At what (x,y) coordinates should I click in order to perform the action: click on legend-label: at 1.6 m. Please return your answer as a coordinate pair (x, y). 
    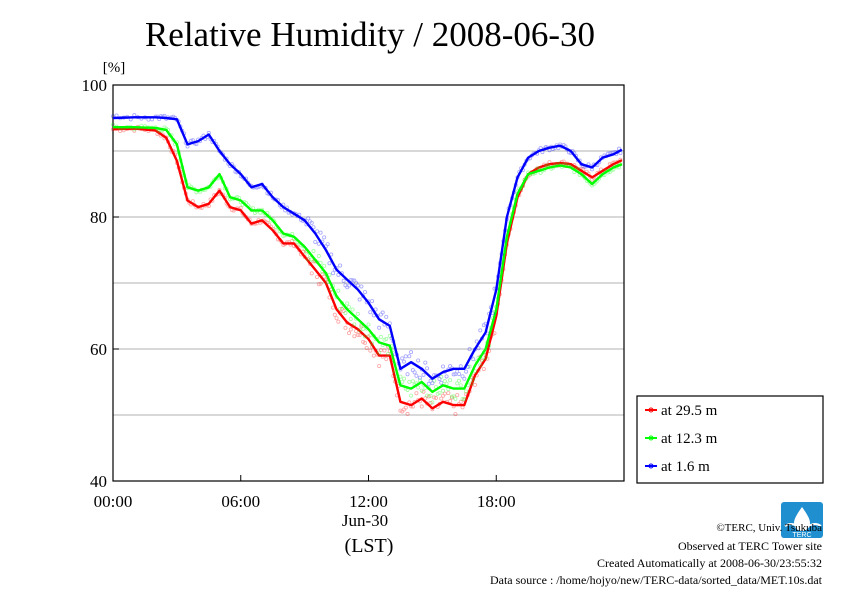
    Looking at the image, I should click on (685, 467).